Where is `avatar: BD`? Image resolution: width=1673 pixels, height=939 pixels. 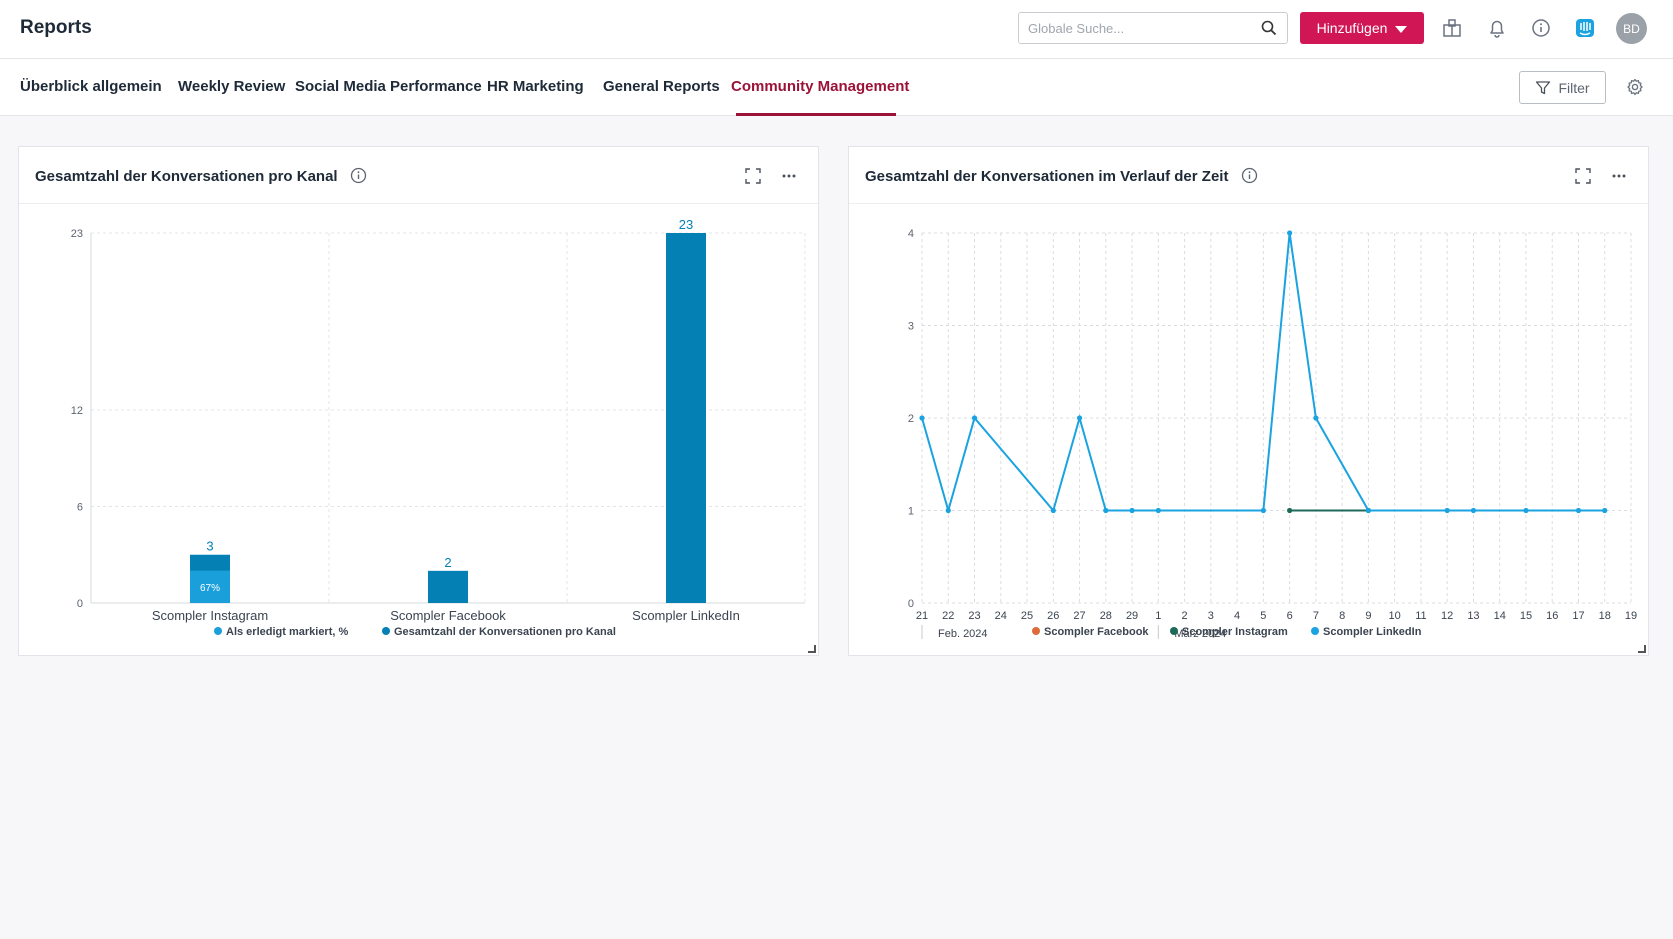 avatar: BD is located at coordinates (1631, 28).